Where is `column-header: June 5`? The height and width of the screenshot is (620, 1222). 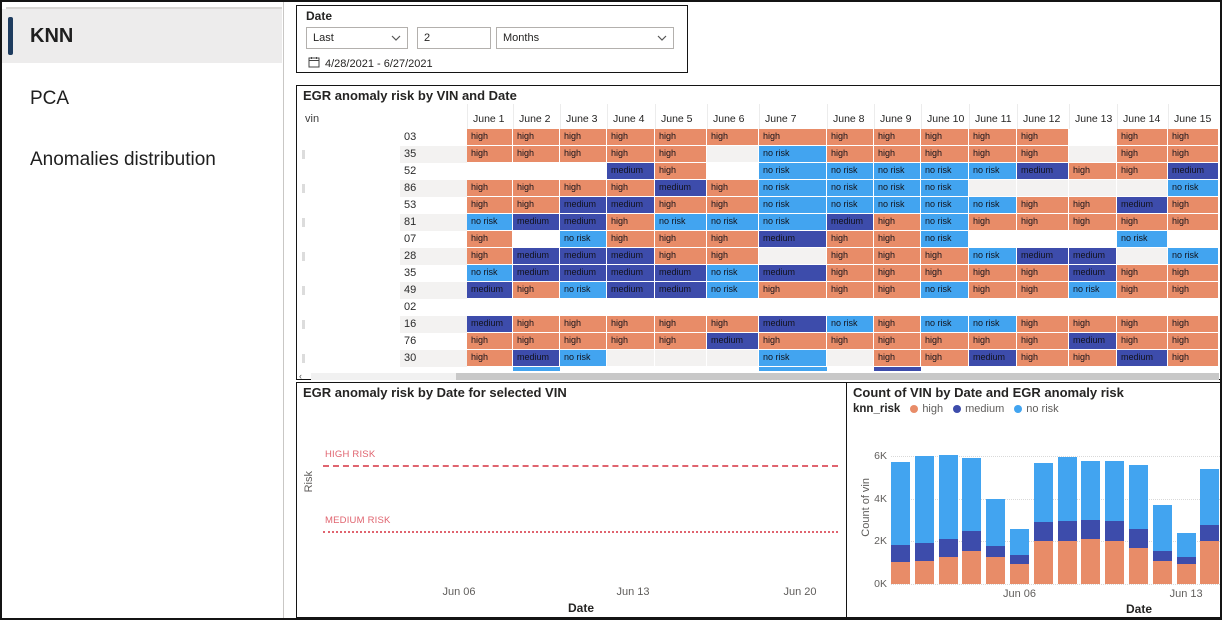
column-header: June 5 is located at coordinates (681, 116).